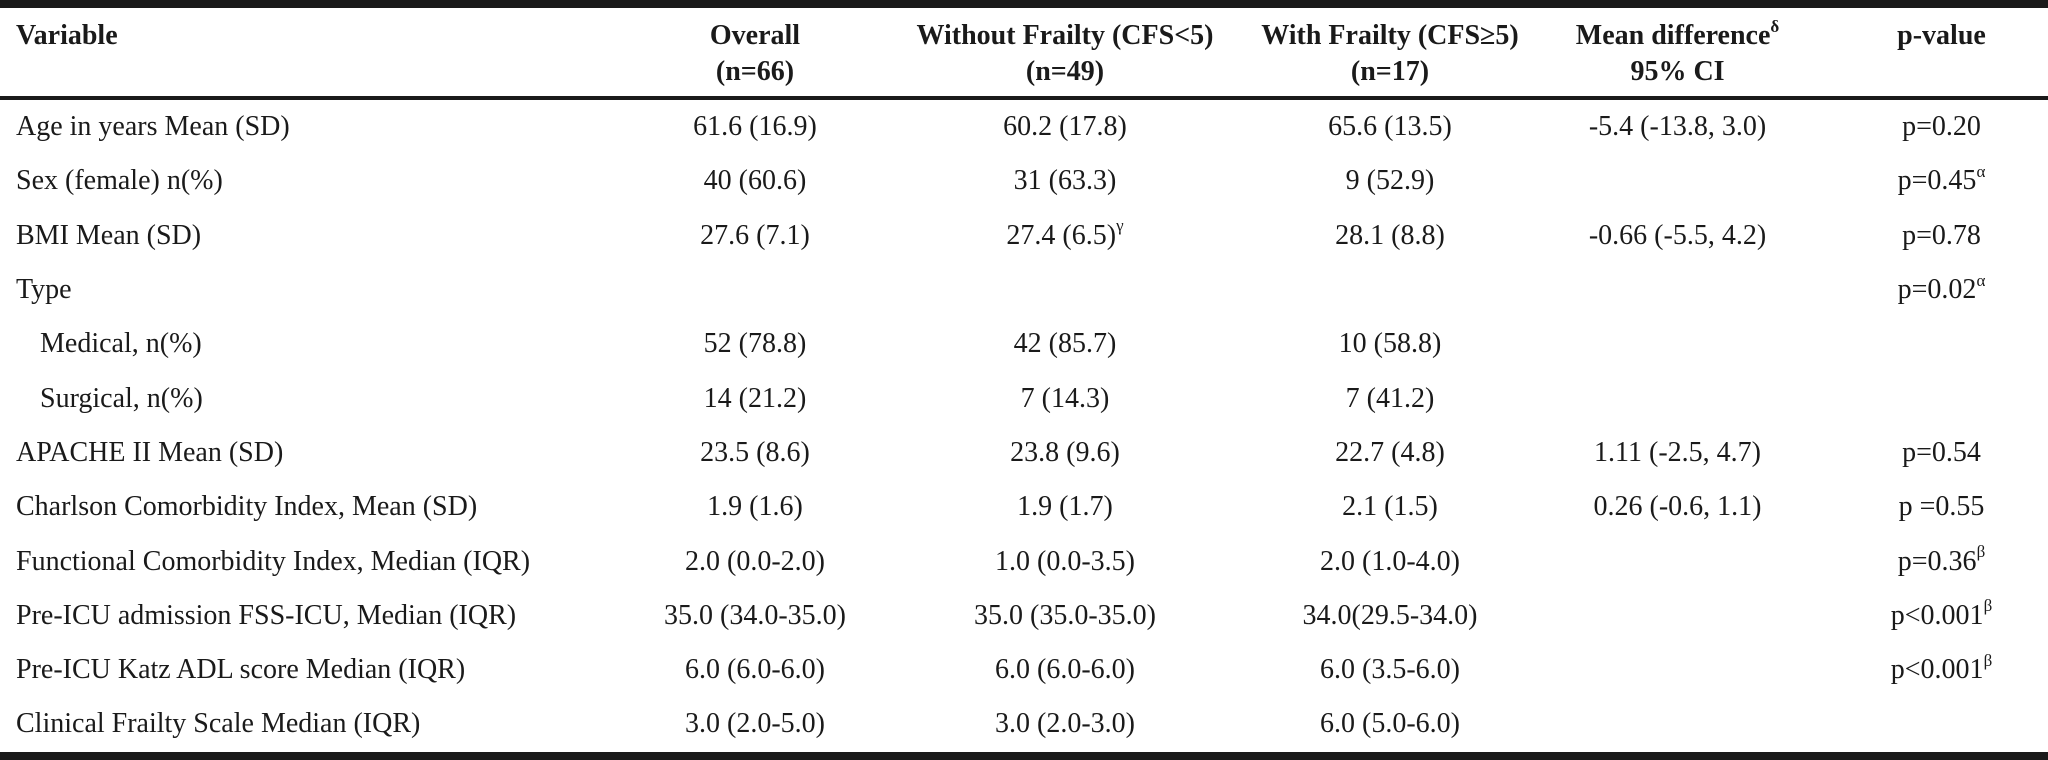 The image size is (2048, 760). Describe the element at coordinates (1390, 398) in the screenshot. I see `cell-with-frailty: 7 (41.2)` at that location.